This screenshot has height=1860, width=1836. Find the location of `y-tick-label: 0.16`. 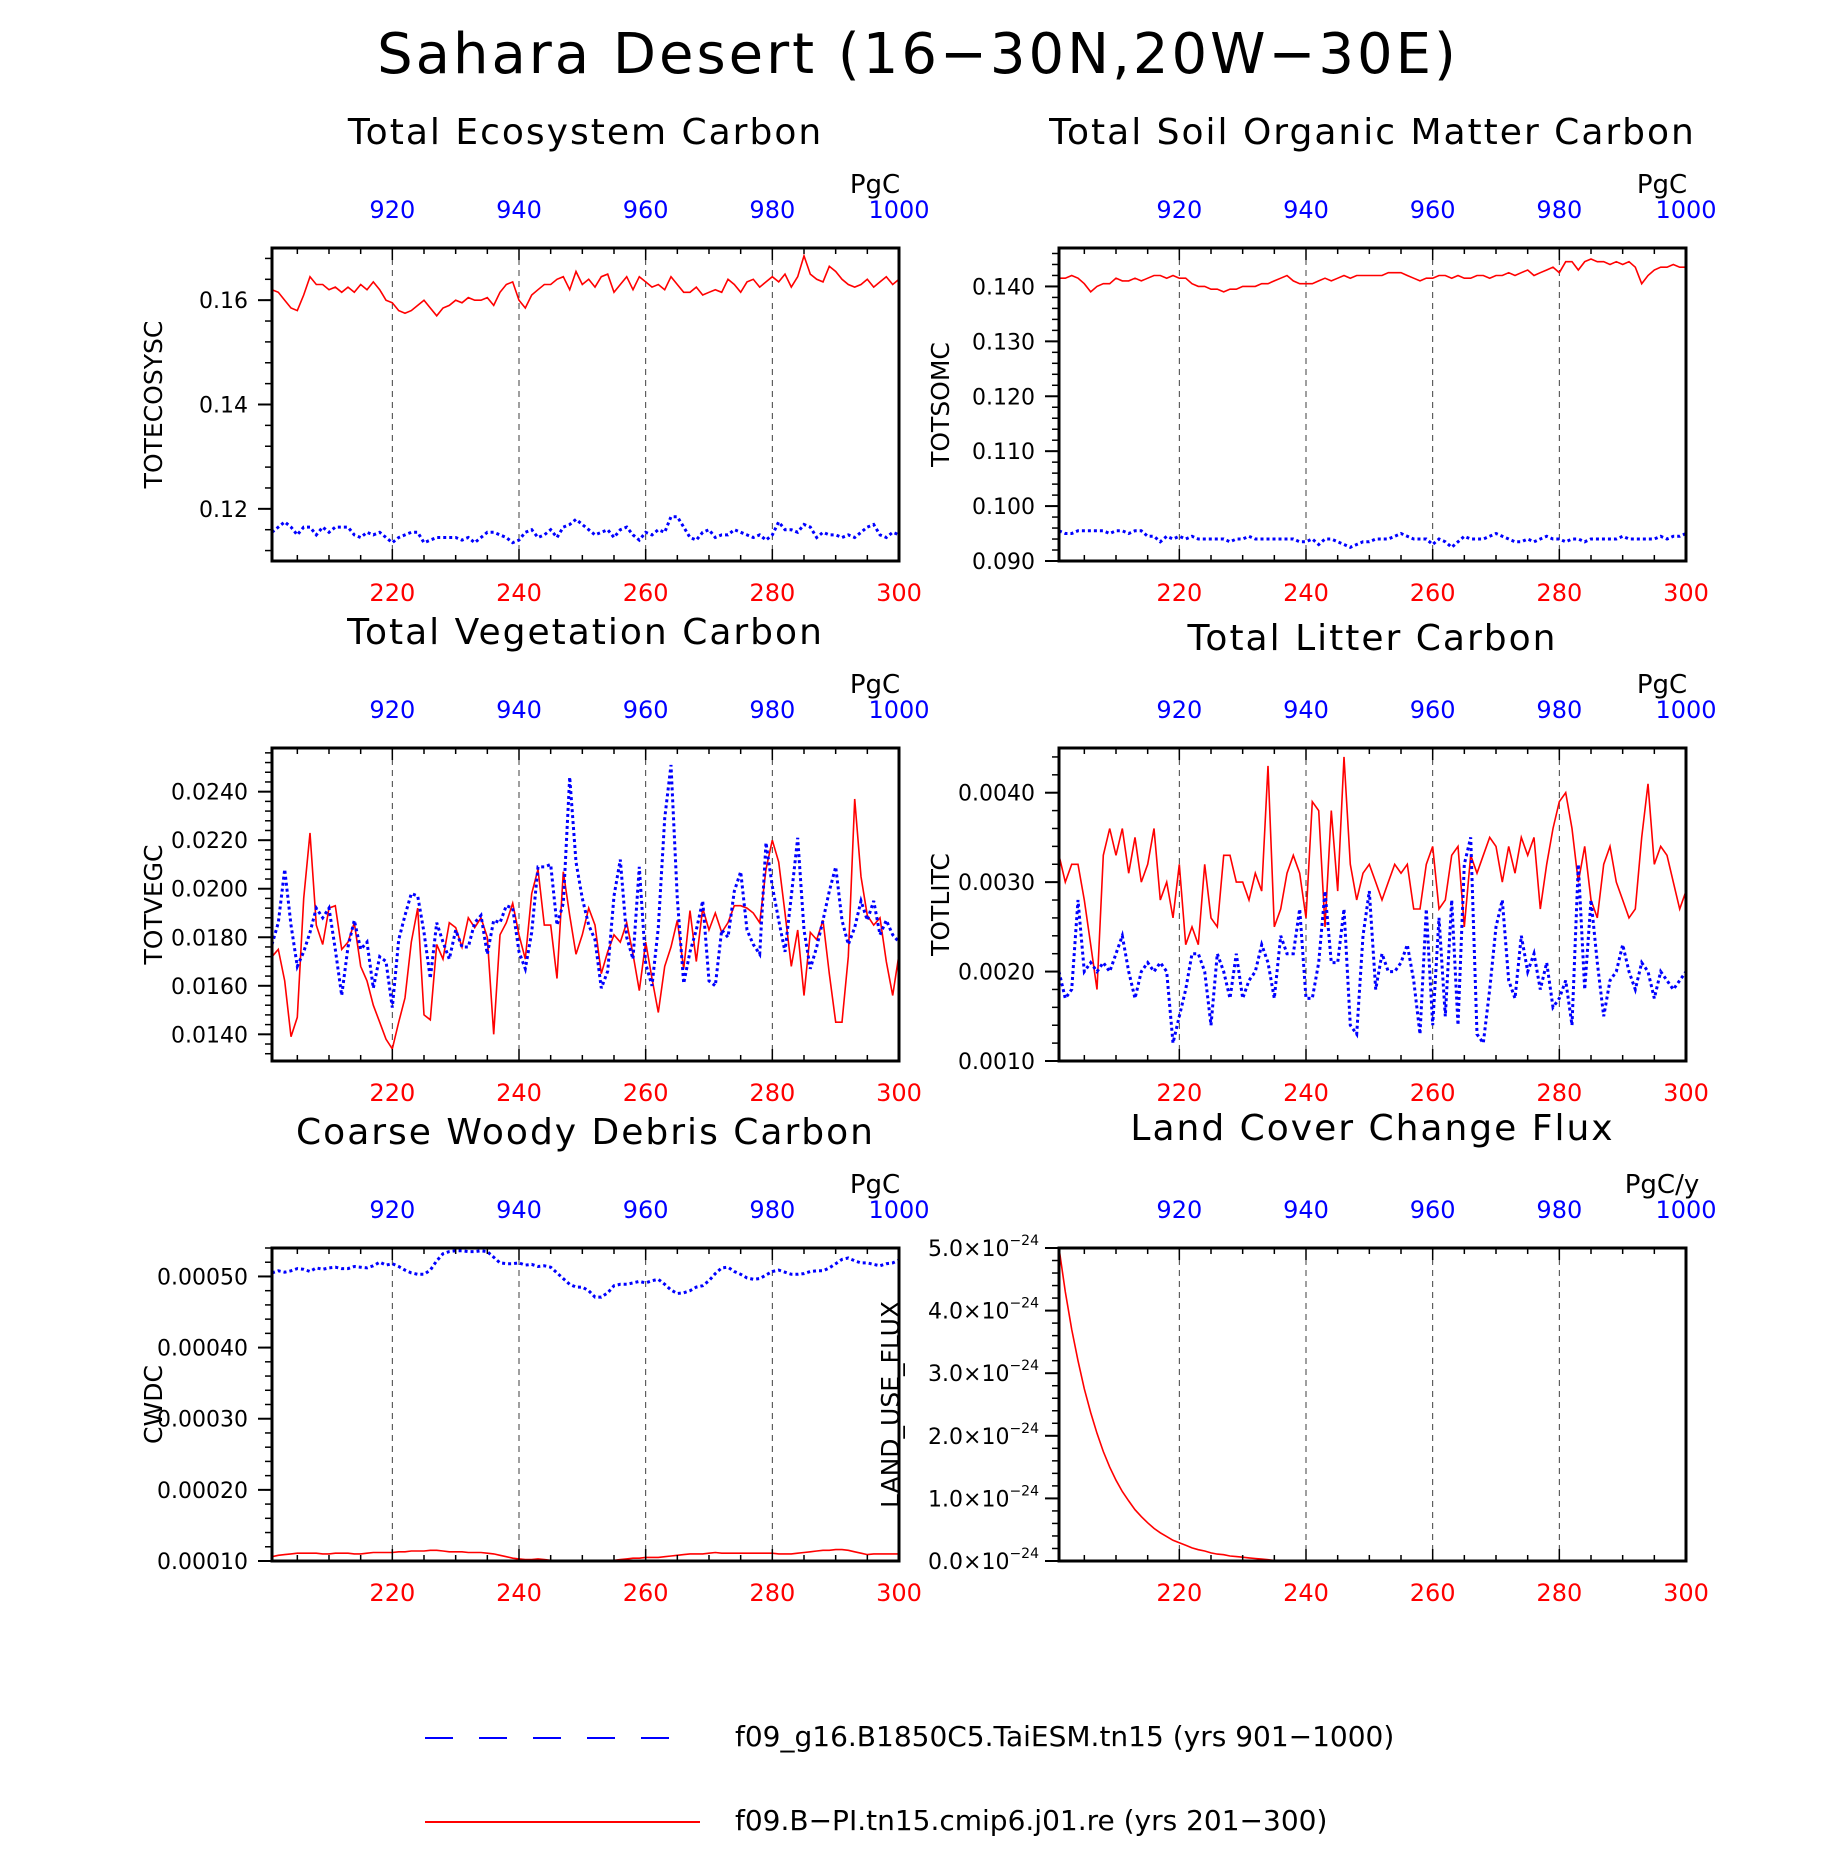

y-tick-label: 0.16 is located at coordinates (223, 301).